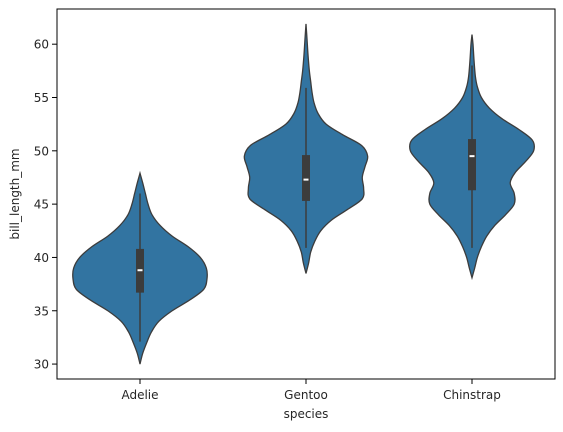 The width and height of the screenshot is (563, 432). Describe the element at coordinates (306, 414) in the screenshot. I see `x-axis-label: species` at that location.